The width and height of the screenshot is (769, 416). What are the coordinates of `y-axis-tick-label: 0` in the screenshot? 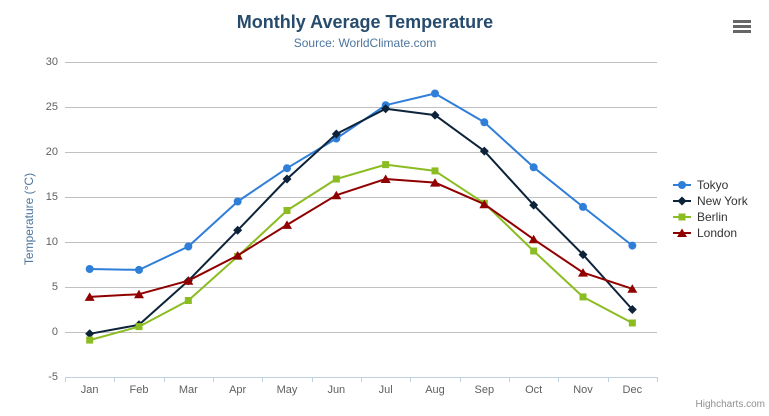 It's located at (54, 332).